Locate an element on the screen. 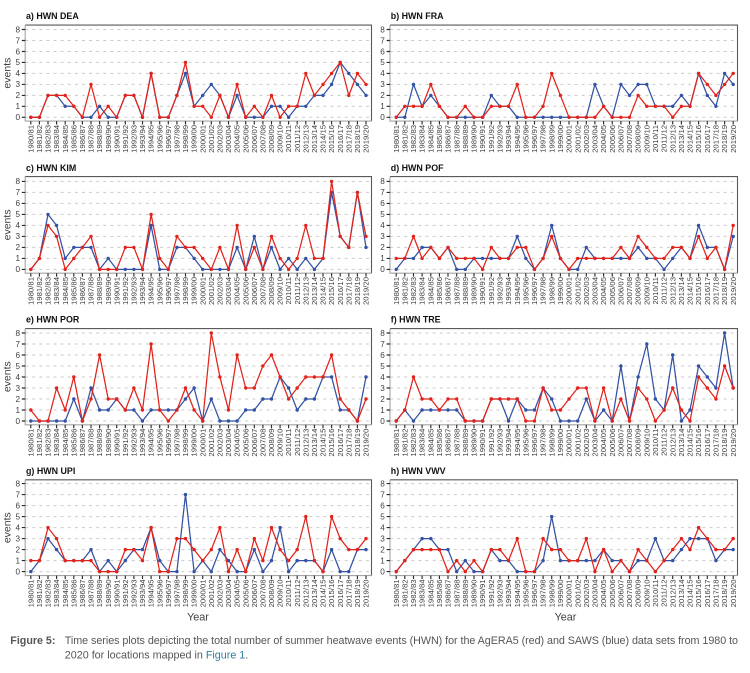 This screenshot has height=673, width=750. svg-text: 1 is located at coordinates (382, 258).